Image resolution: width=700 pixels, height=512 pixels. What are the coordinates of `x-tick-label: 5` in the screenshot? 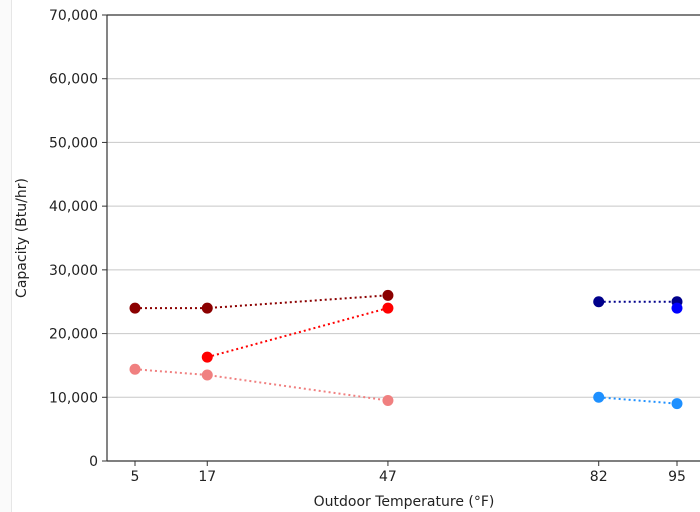 It's located at (135, 477).